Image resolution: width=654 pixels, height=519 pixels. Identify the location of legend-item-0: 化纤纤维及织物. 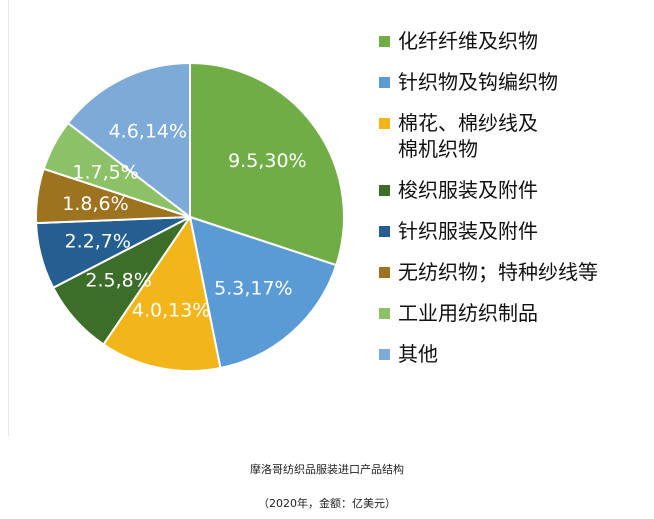
(516, 41).